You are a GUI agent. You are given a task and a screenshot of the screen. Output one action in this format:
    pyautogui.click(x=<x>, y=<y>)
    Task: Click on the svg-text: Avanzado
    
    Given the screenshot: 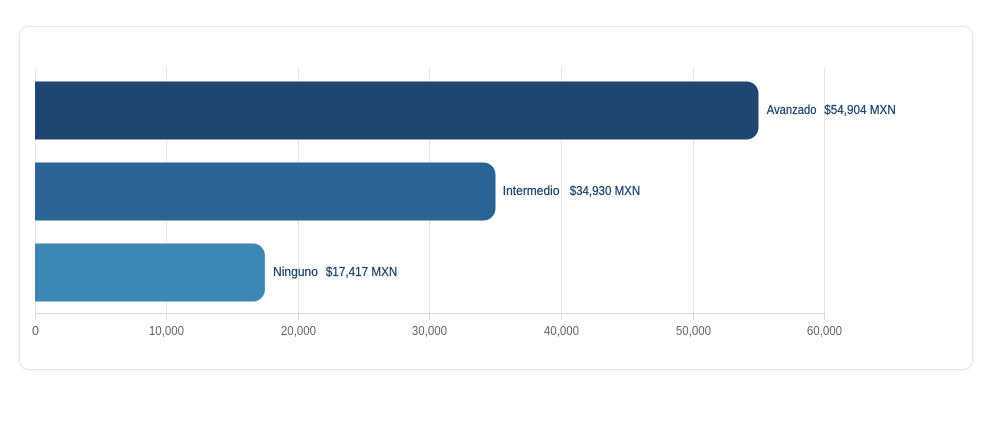 What is the action you would take?
    pyautogui.click(x=792, y=109)
    